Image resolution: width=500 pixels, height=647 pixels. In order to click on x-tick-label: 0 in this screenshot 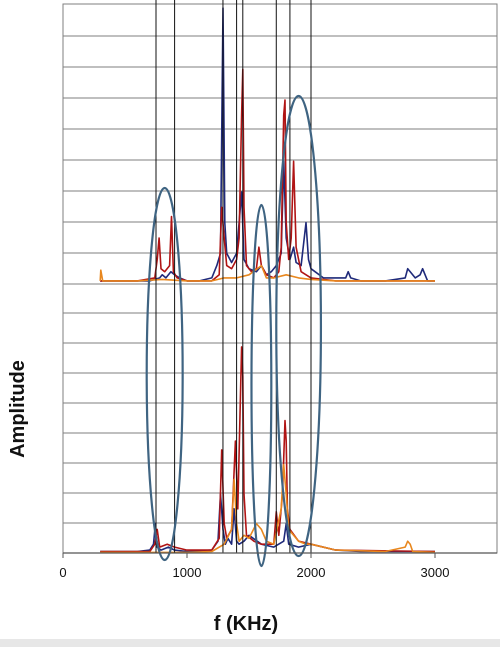, I will do `click(62, 572)`.